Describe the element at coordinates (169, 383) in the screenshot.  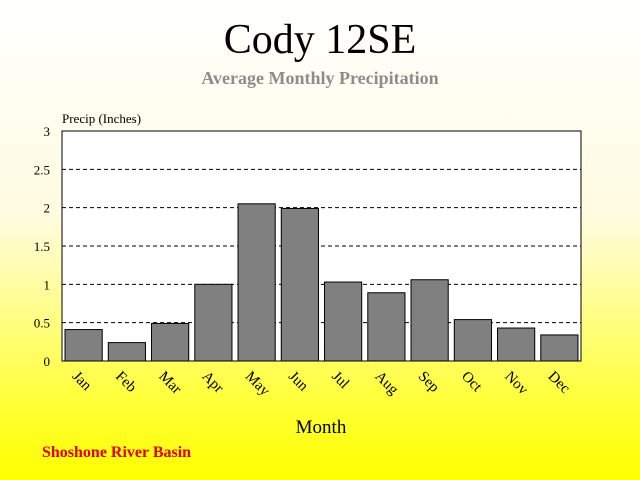
I see `x-tick-label: Mar` at that location.